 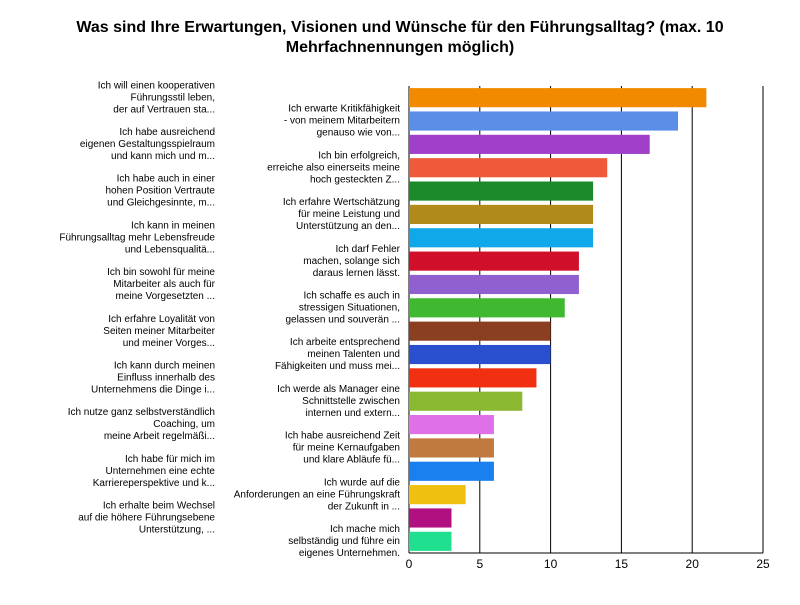 What do you see at coordinates (693, 564) in the screenshot?
I see `x-tick-label: 20` at bounding box center [693, 564].